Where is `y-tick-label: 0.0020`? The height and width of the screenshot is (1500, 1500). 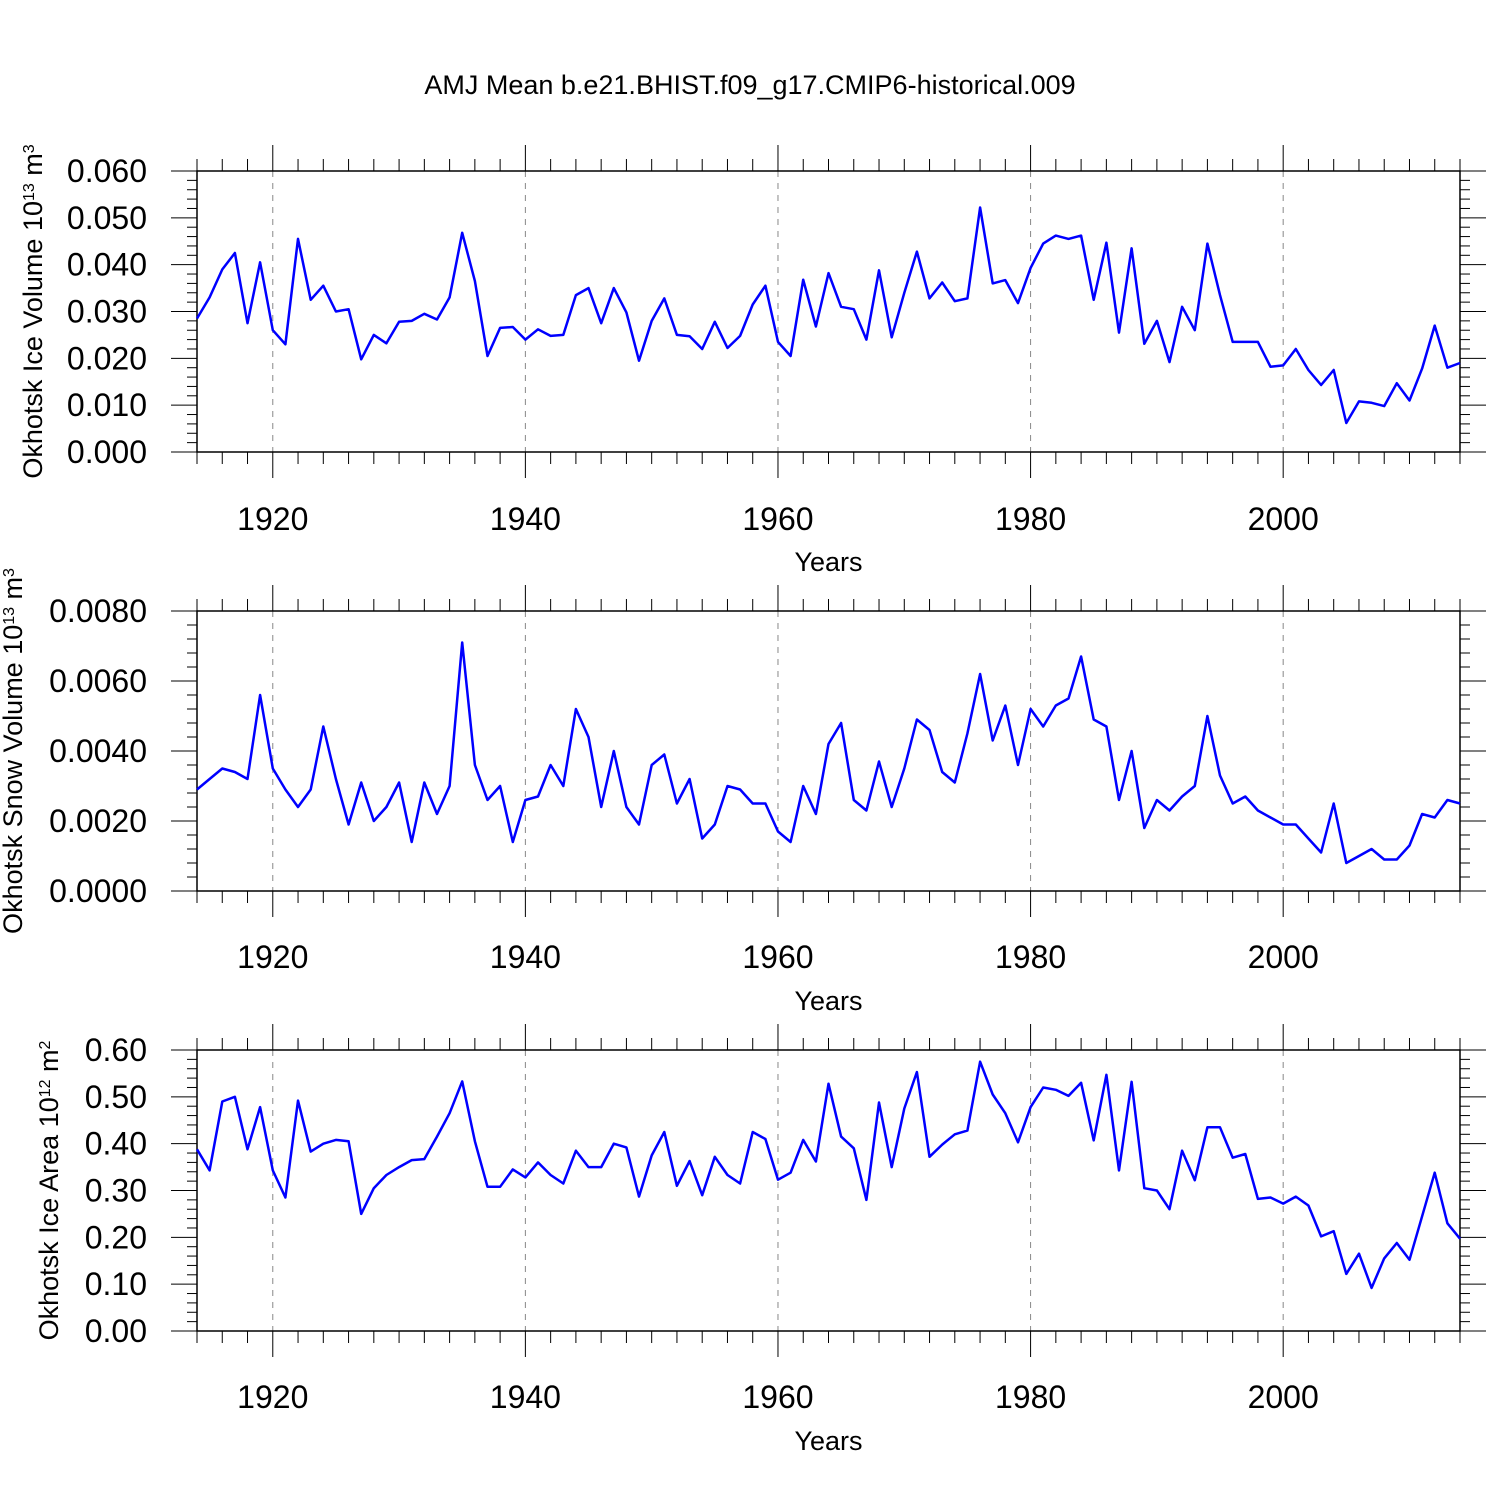
y-tick-label: 0.0020 is located at coordinates (98, 821).